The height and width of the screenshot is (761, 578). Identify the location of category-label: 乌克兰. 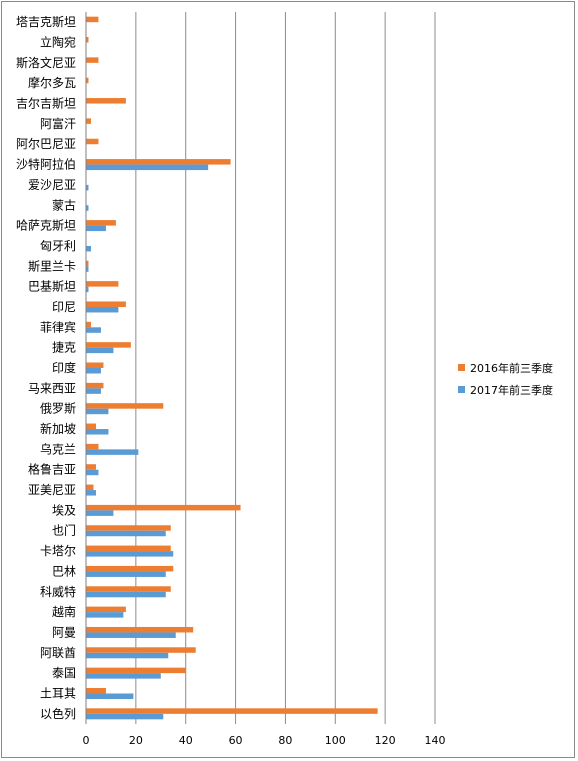
(58, 448).